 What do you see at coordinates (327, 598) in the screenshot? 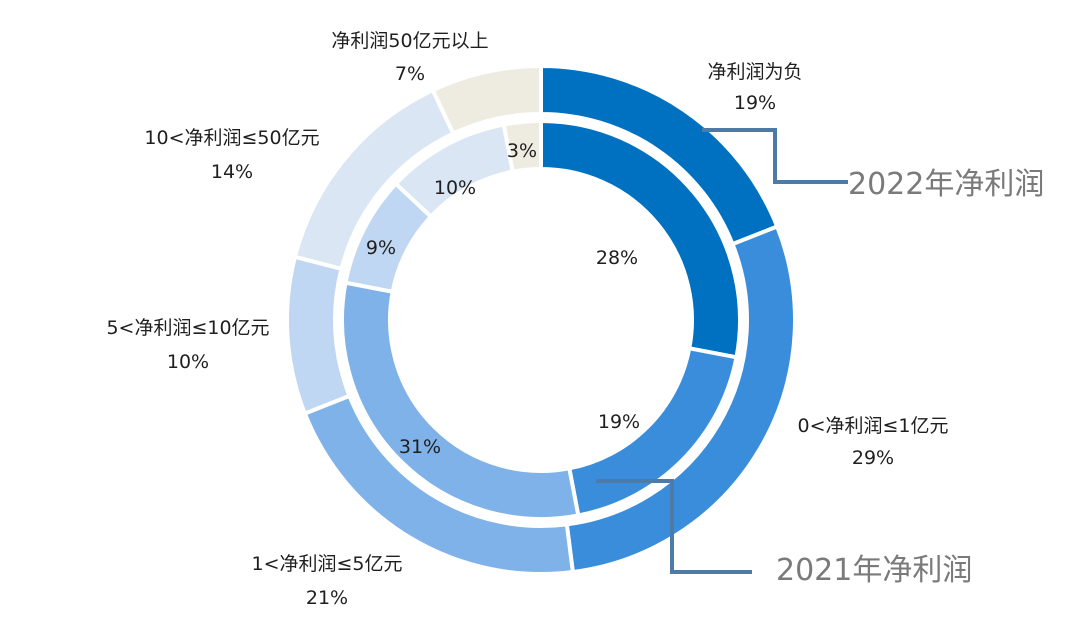
I see `value-label-2022-1-5: 21%` at bounding box center [327, 598].